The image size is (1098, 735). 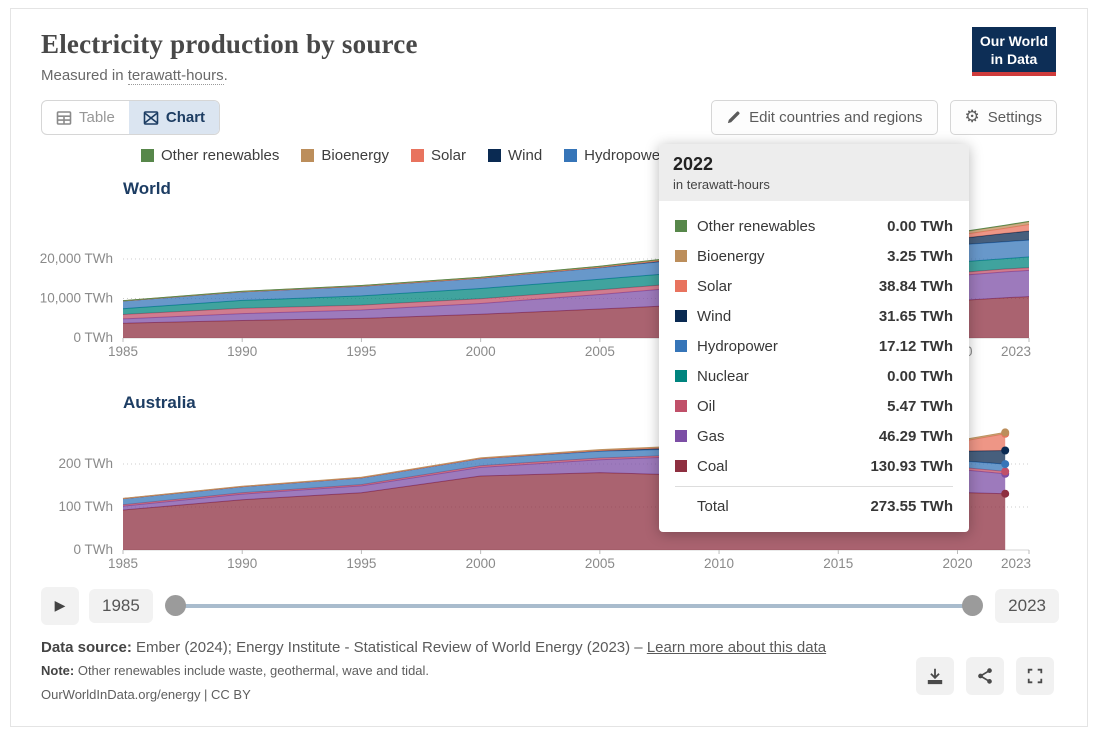 I want to click on x-axis-label: 2015, so click(x=838, y=563).